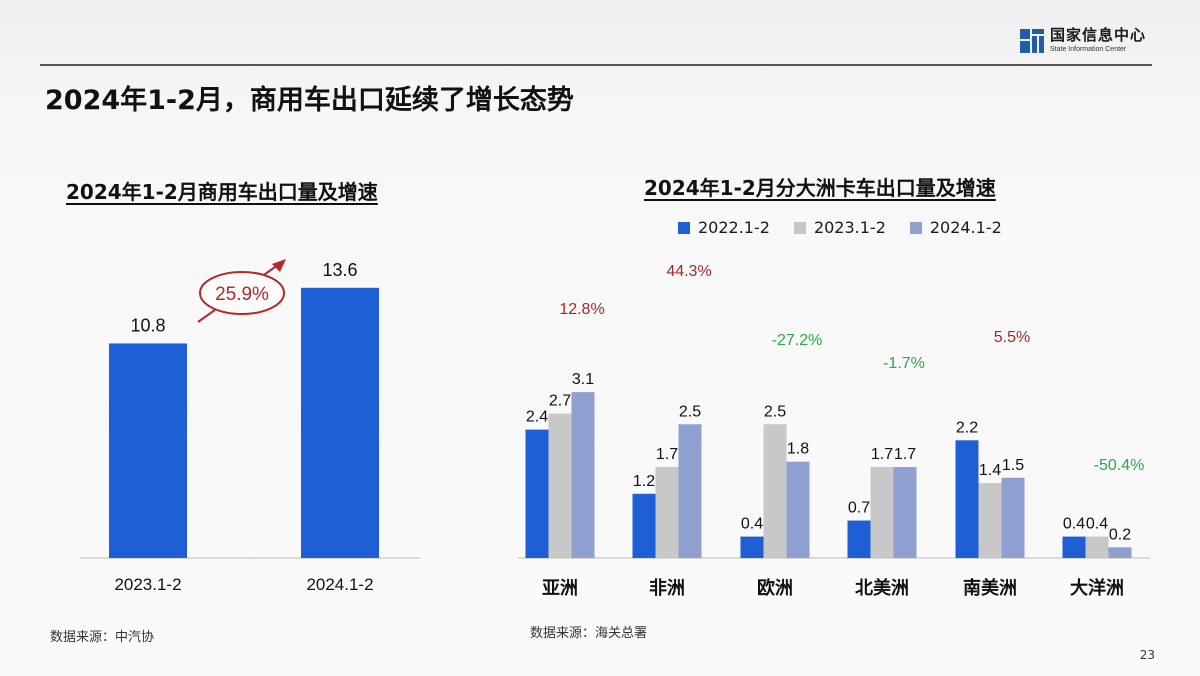 This screenshot has height=676, width=1200. I want to click on chart-legend: 2022.1-2 2023.1-2 2024.1-2, so click(840, 227).